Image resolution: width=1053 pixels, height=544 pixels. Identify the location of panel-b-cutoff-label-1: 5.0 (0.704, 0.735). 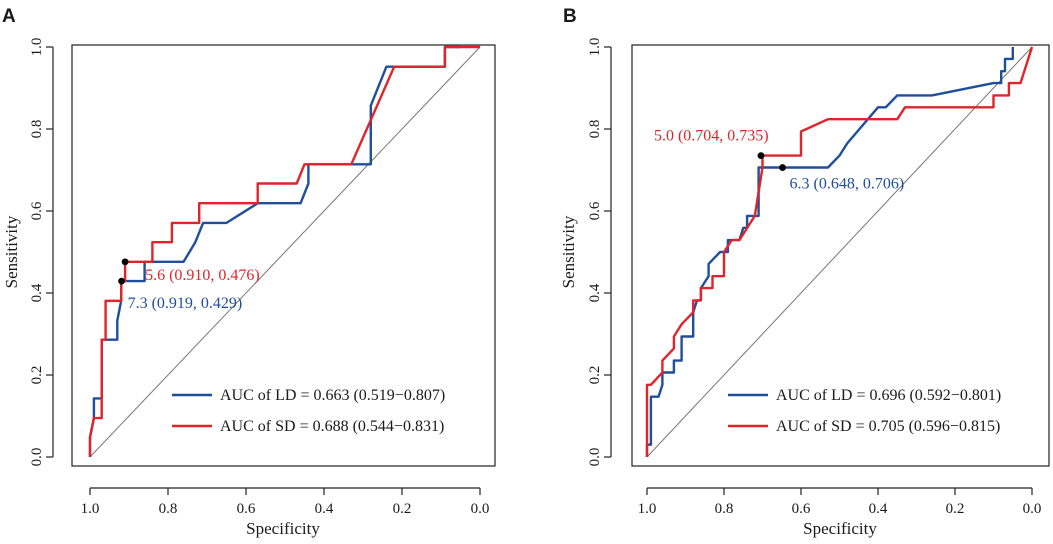
(711, 136).